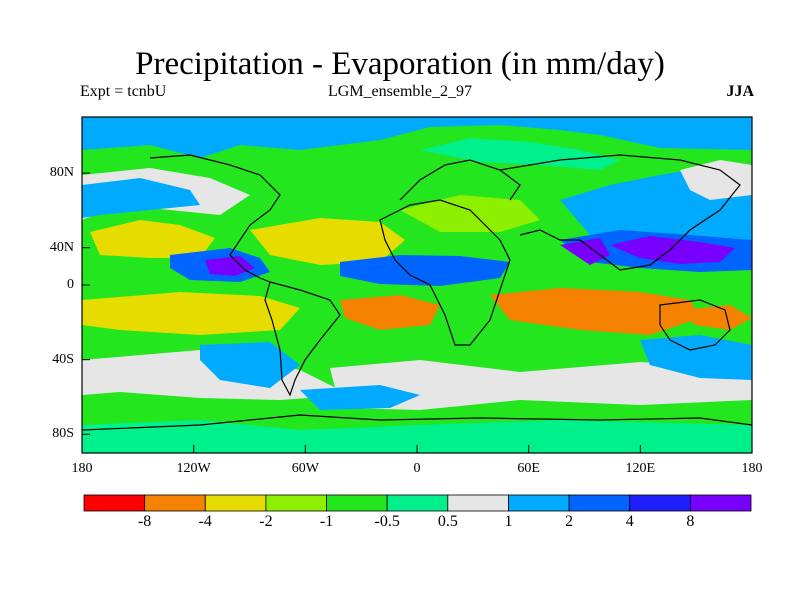 The image size is (800, 600). Describe the element at coordinates (63, 359) in the screenshot. I see `lat-tick-label: 40S` at that location.